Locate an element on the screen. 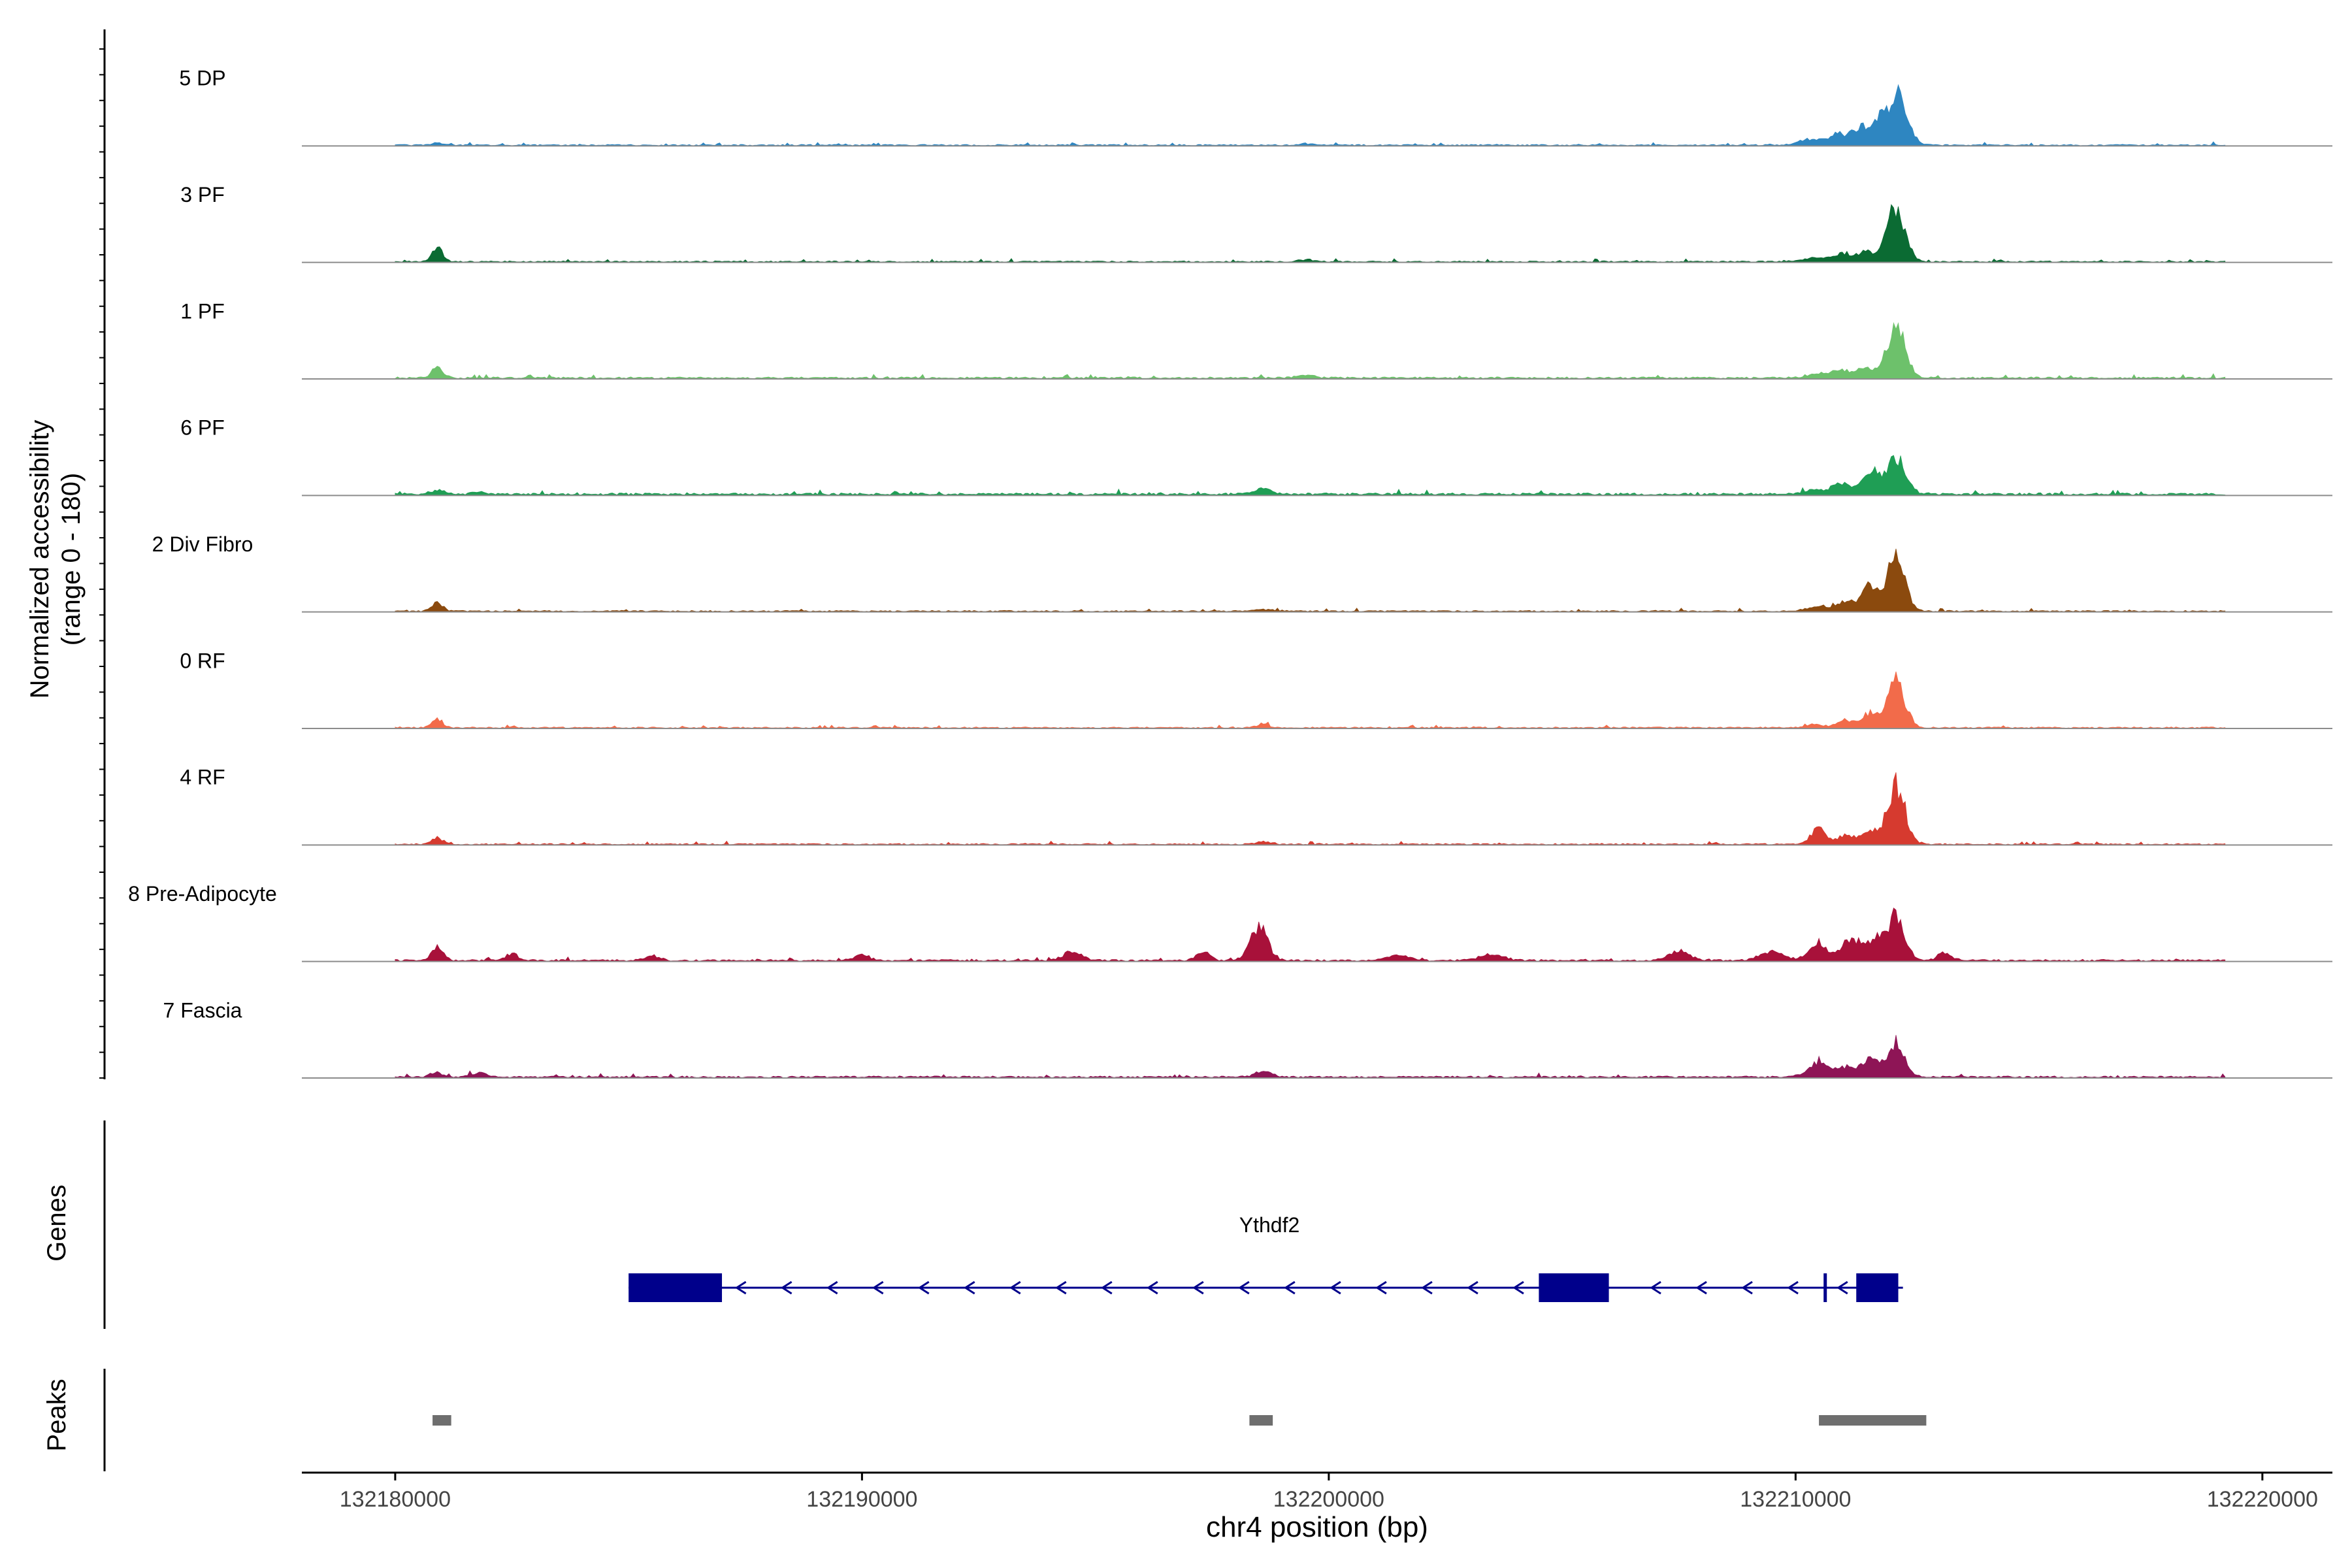  track-label: 5 DP is located at coordinates (202, 78).